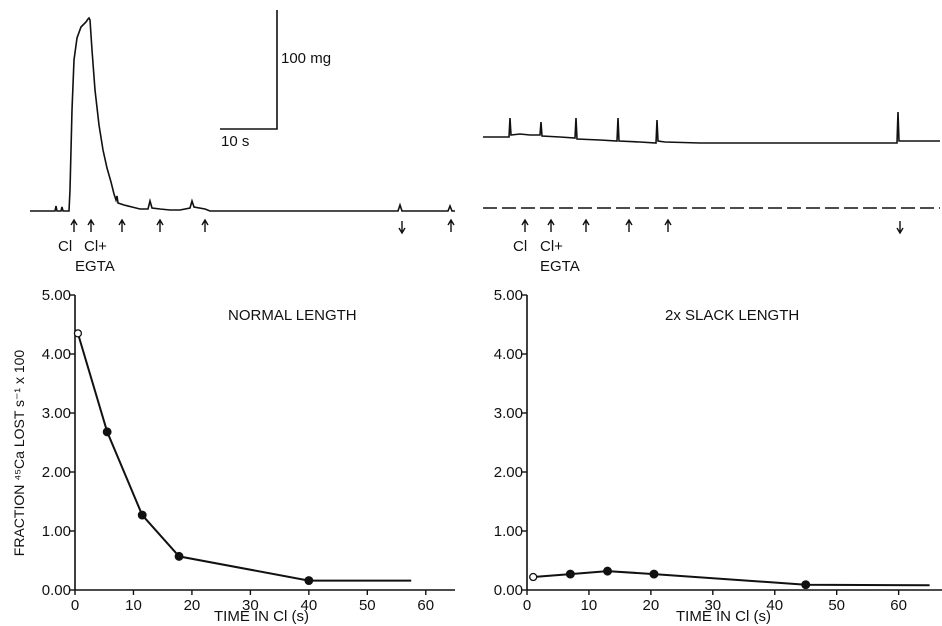 The width and height of the screenshot is (942, 626). I want to click on stim-arrow-r5, so click(668, 225).